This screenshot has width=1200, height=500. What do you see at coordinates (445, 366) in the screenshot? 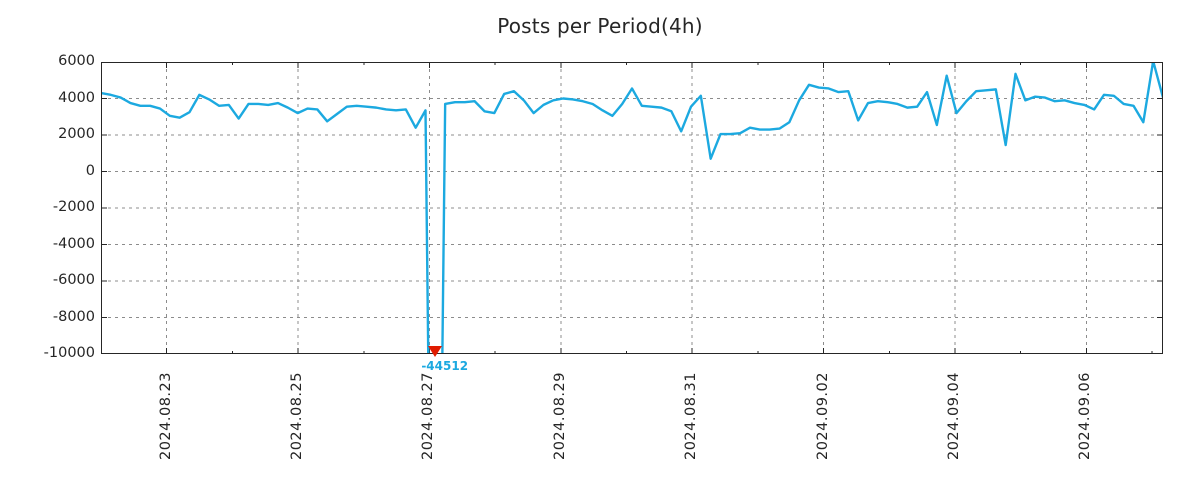
I see `annotation-value-label: -44512` at bounding box center [445, 366].